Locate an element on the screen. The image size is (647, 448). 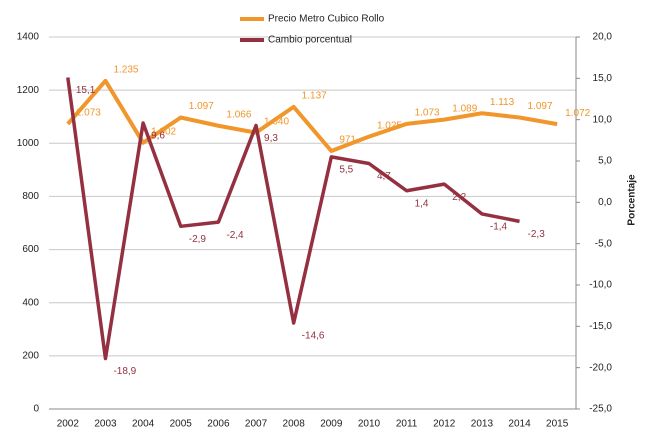
data-label: 5,5 is located at coordinates (346, 170).